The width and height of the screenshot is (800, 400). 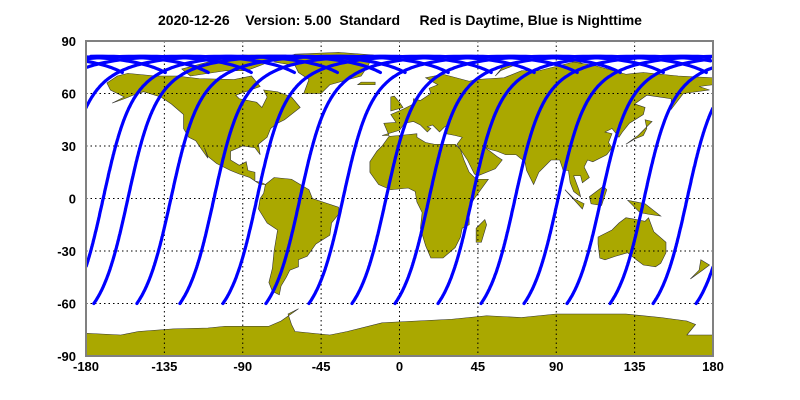 What do you see at coordinates (66, 304) in the screenshot?
I see `y-tick-label: -60` at bounding box center [66, 304].